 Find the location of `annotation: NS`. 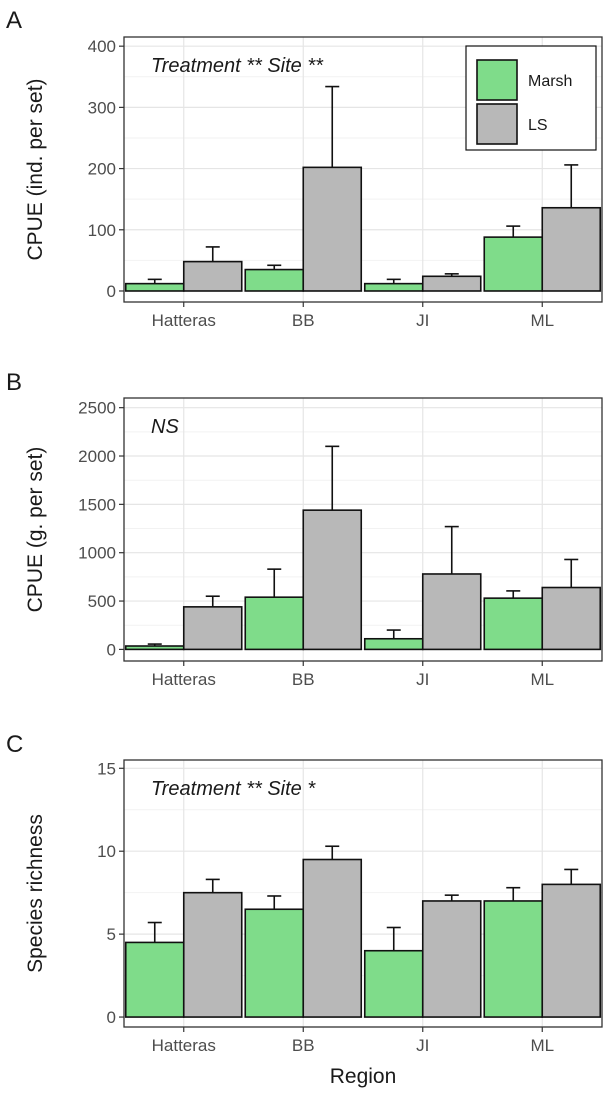

annotation: NS is located at coordinates (165, 427).